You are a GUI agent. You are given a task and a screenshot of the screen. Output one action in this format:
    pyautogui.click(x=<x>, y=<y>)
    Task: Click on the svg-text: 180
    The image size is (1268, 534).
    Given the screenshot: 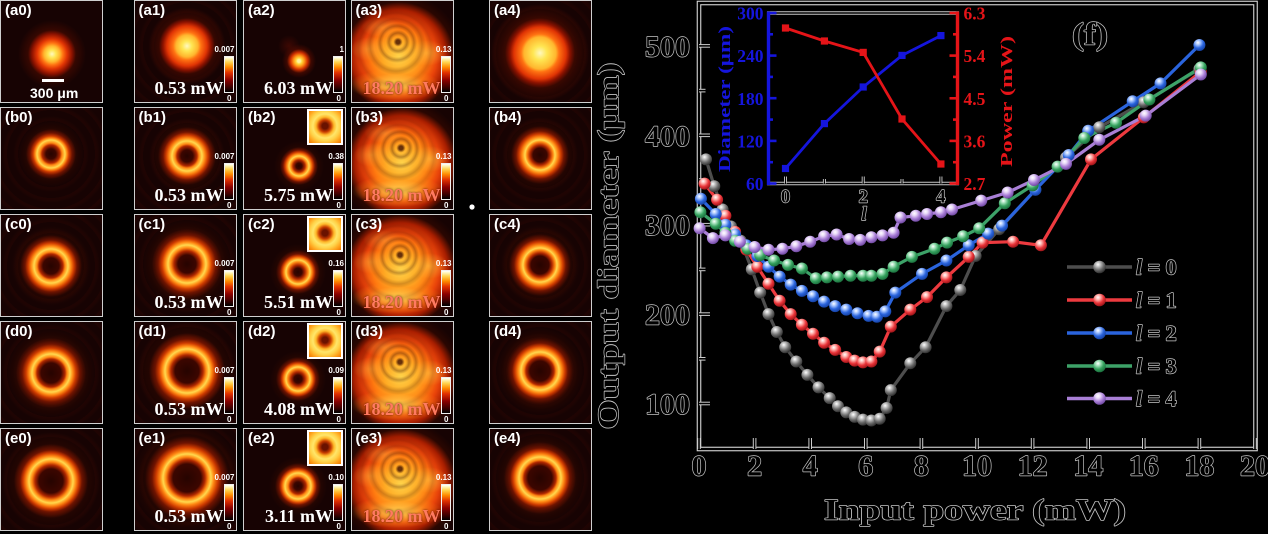 What is the action you would take?
    pyautogui.click(x=750, y=99)
    